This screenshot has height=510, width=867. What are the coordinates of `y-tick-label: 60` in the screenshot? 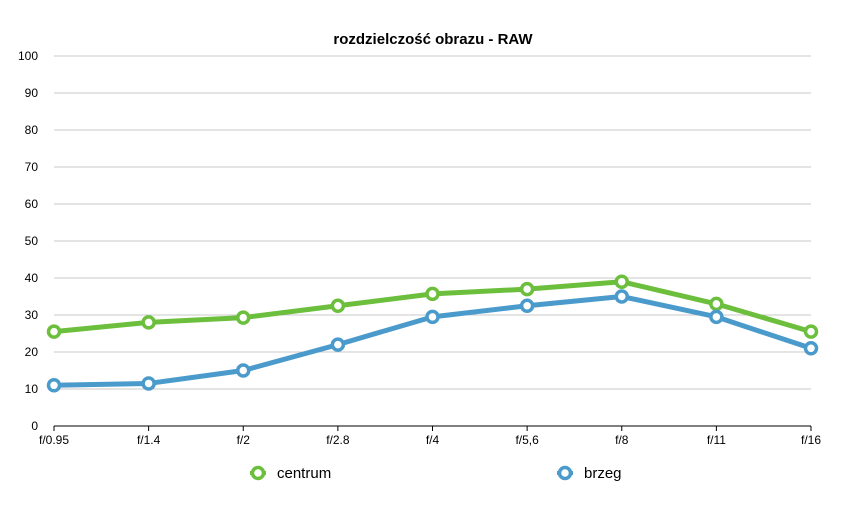 It's located at (32, 204).